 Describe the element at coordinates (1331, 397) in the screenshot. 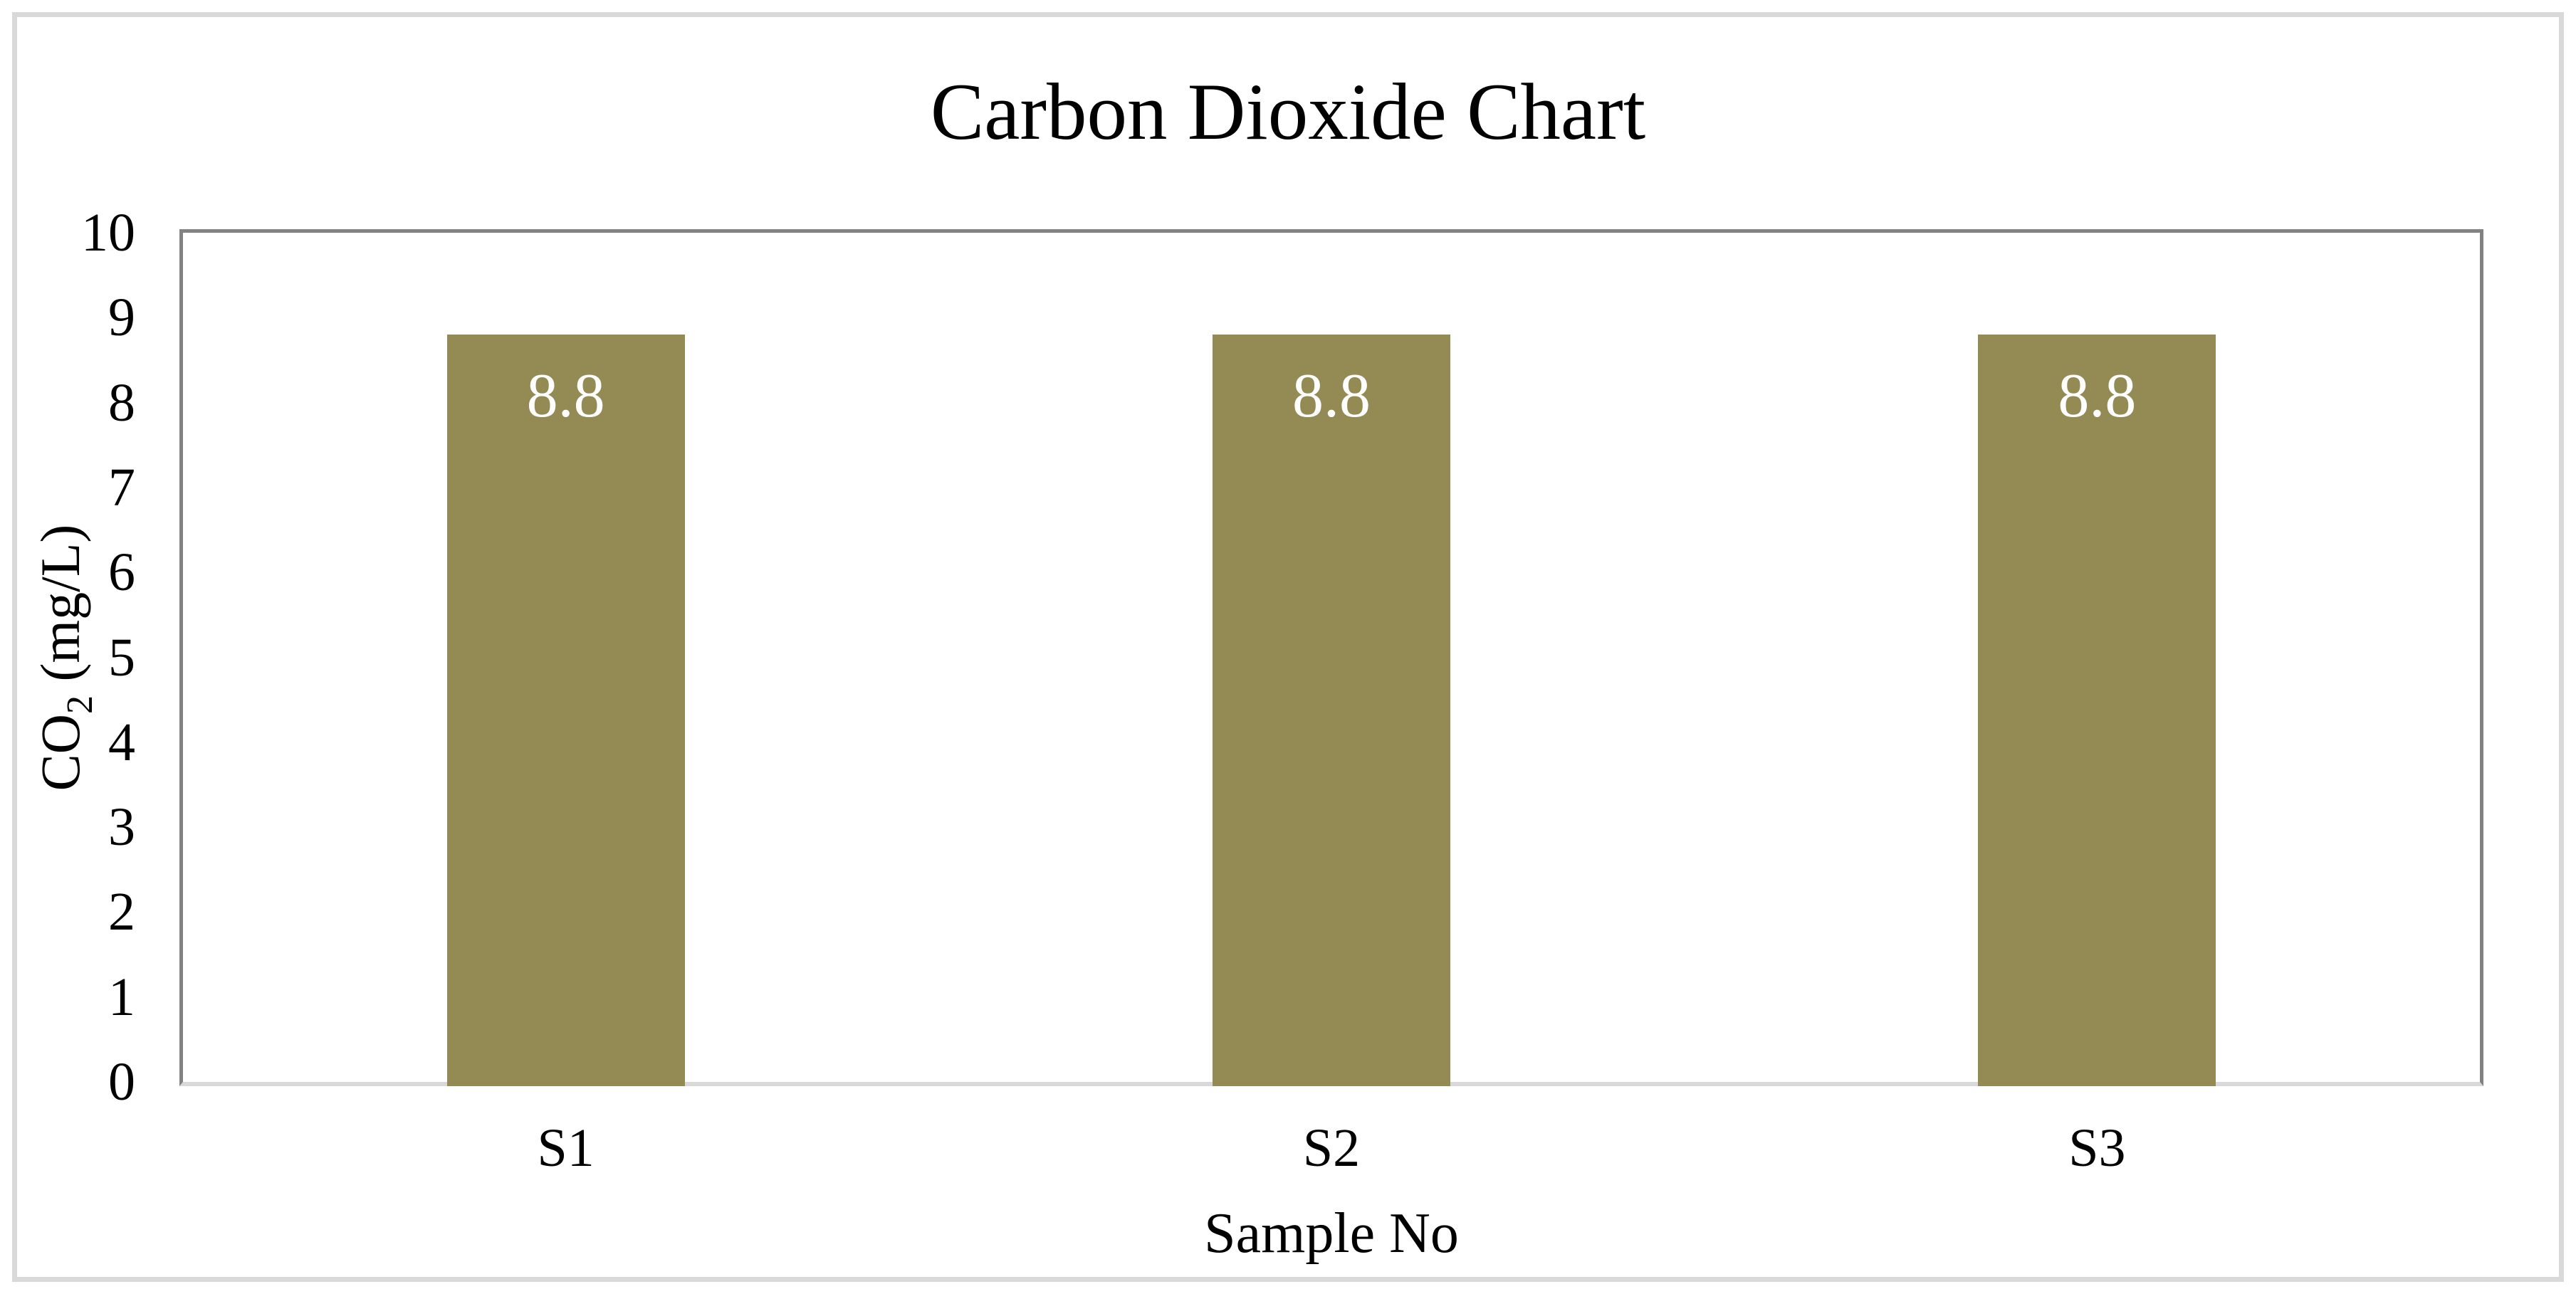

I see `bar-data-label-S2: 8.8` at that location.